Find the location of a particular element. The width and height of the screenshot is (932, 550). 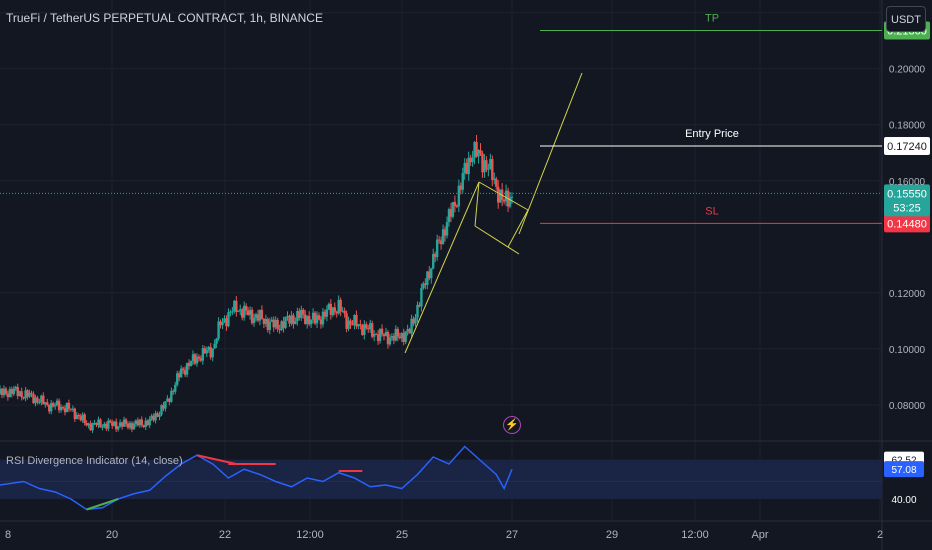

price-axis-tick: 0.16000 is located at coordinates (907, 182).